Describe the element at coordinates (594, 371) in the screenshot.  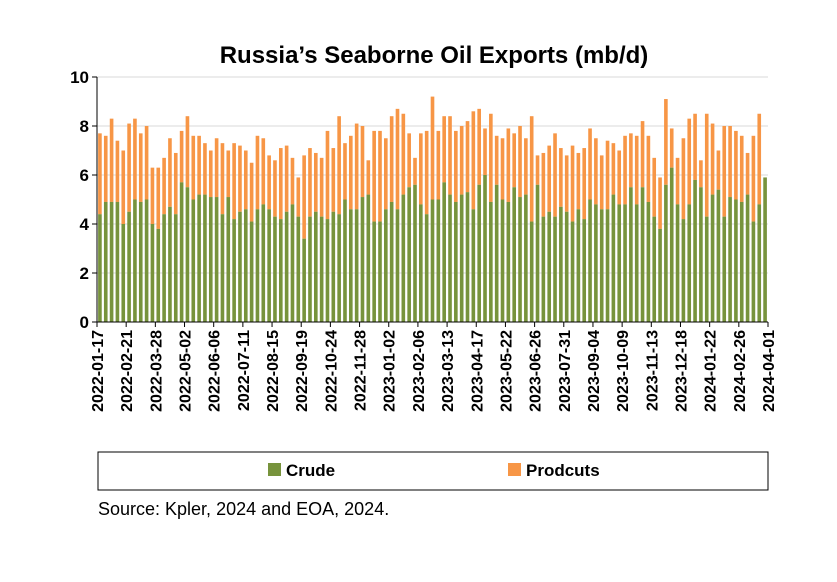
I see `x-tick-label: 2023-09-04` at that location.